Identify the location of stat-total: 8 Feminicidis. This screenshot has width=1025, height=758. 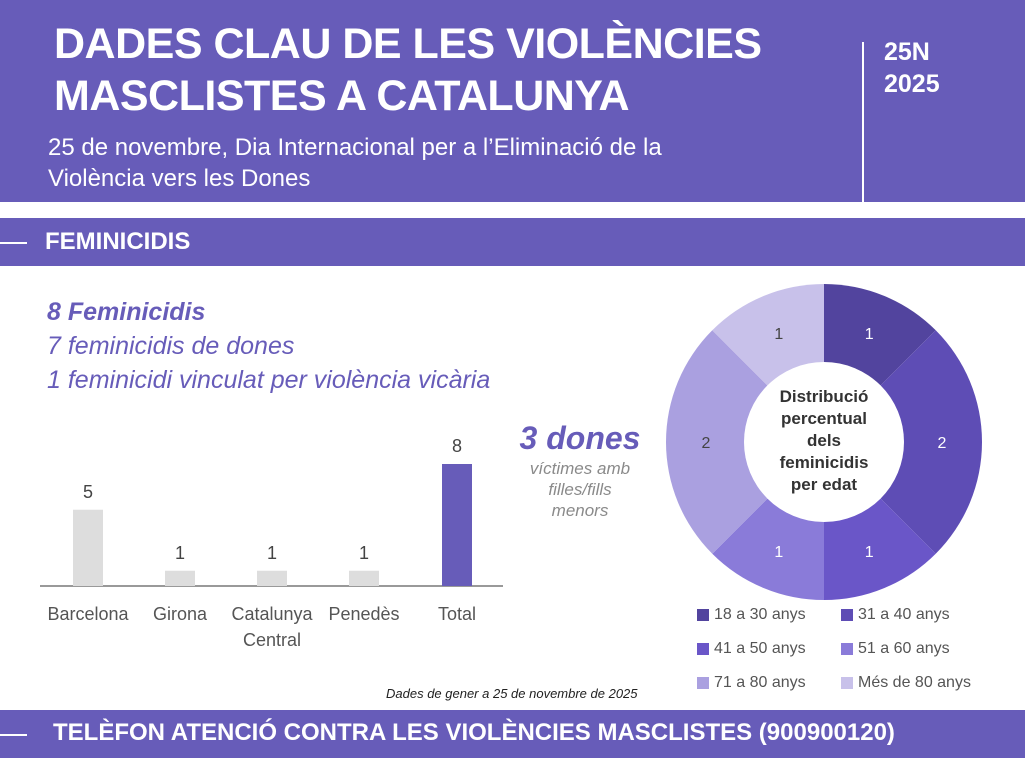
(126, 312).